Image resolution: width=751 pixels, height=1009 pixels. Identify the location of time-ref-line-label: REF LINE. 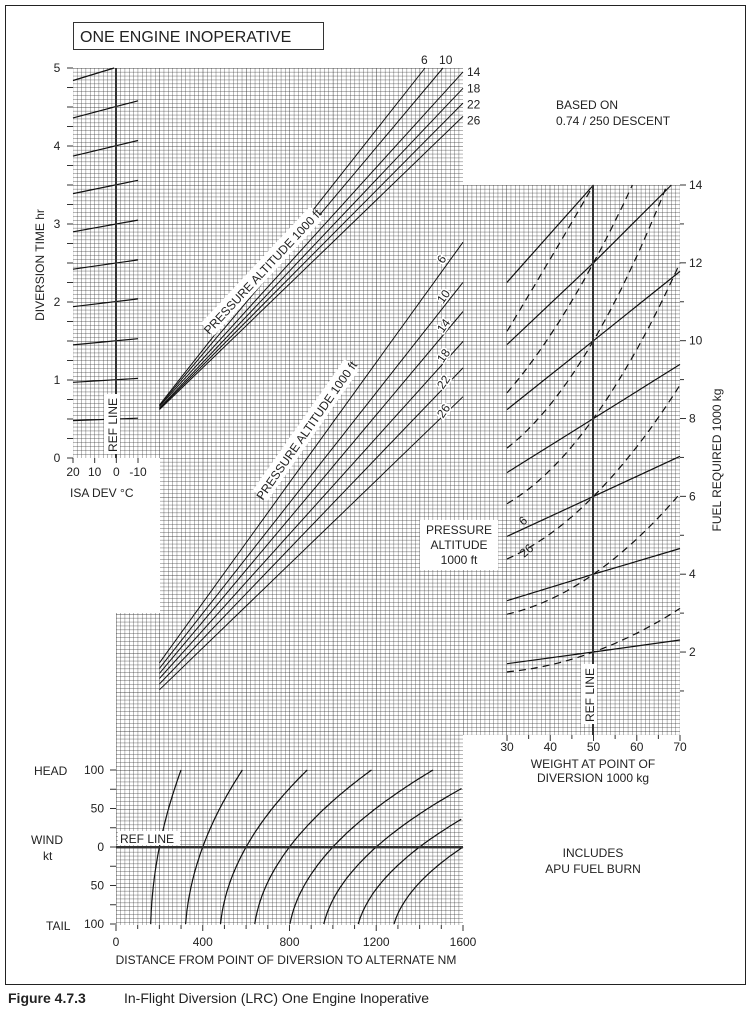
(112, 424).